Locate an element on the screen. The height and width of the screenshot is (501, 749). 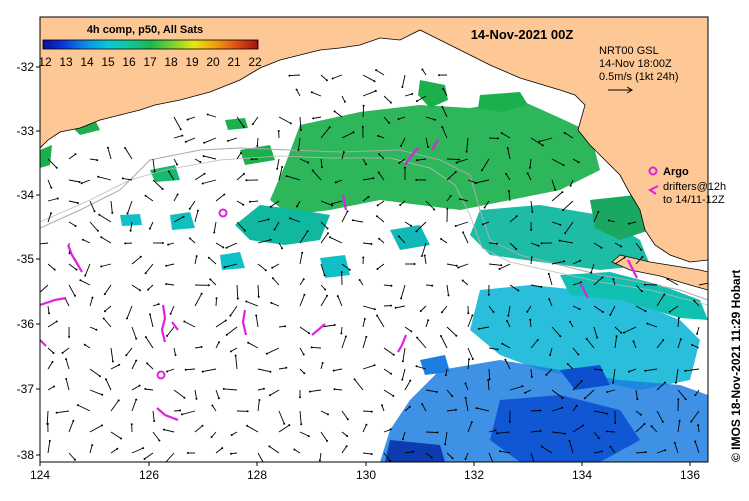
y-tick-label: -37 is located at coordinates (26, 389).